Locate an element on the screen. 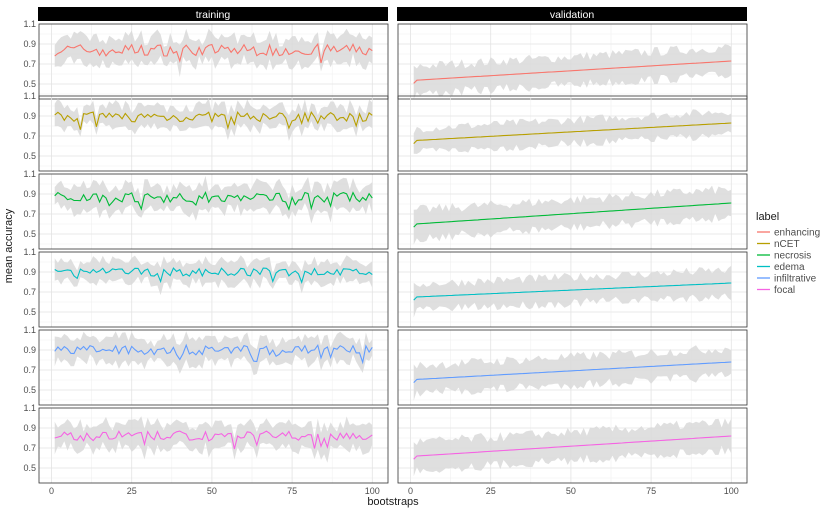 This screenshot has height=511, width=830. ribbon-validation-necrosis is located at coordinates (572, 215).